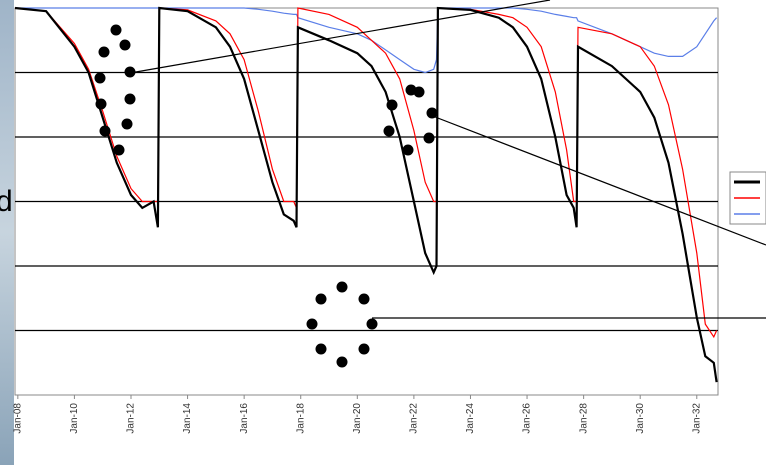 The height and width of the screenshot is (470, 766). What do you see at coordinates (74, 418) in the screenshot?
I see `x-tick-label: Jan-10` at bounding box center [74, 418].